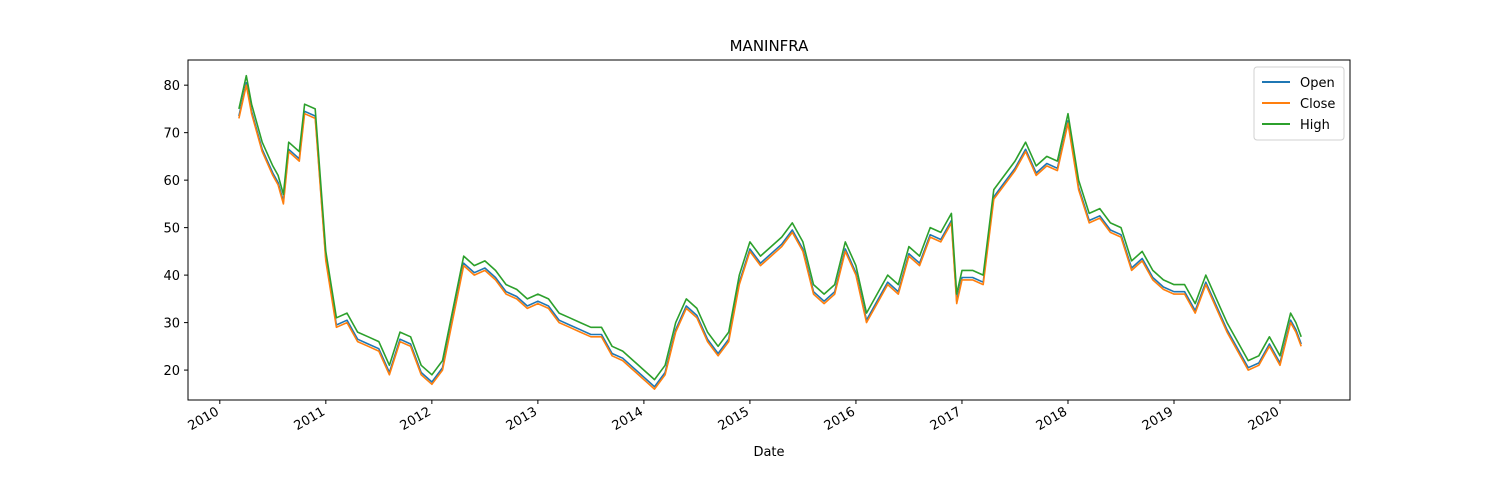 This screenshot has height=500, width=1500. What do you see at coordinates (768, 452) in the screenshot?
I see `x-axis-label: Date` at bounding box center [768, 452].